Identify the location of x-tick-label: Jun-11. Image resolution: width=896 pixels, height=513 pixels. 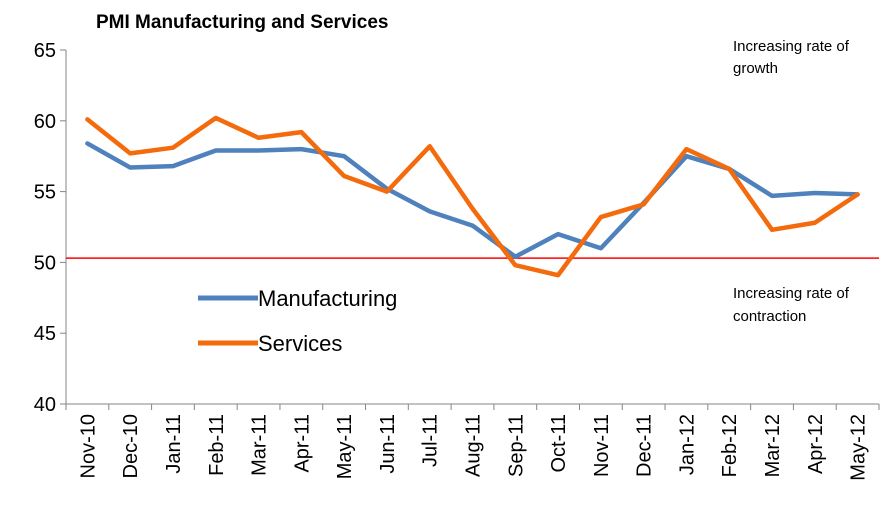
(388, 444).